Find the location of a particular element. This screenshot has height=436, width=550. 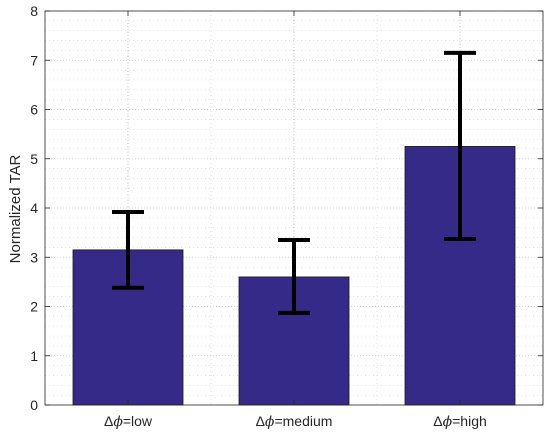

y-tick-label: 2 is located at coordinates (34, 307).